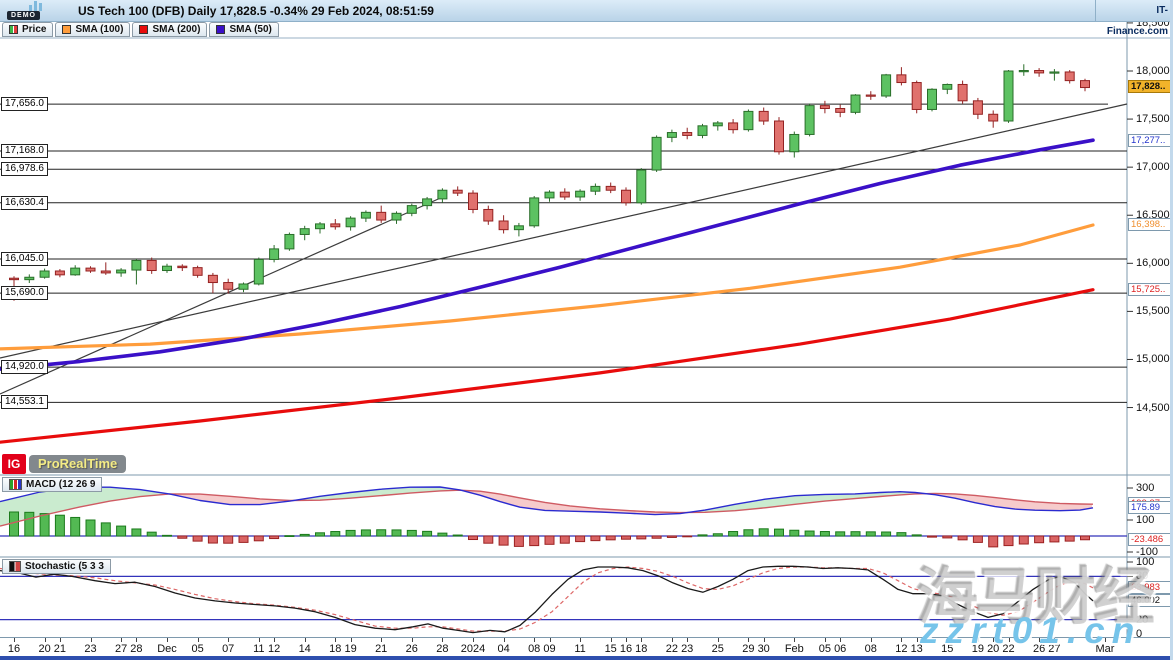  Describe the element at coordinates (1145, 488) in the screenshot. I see `axis-tick-label: 300` at that location.